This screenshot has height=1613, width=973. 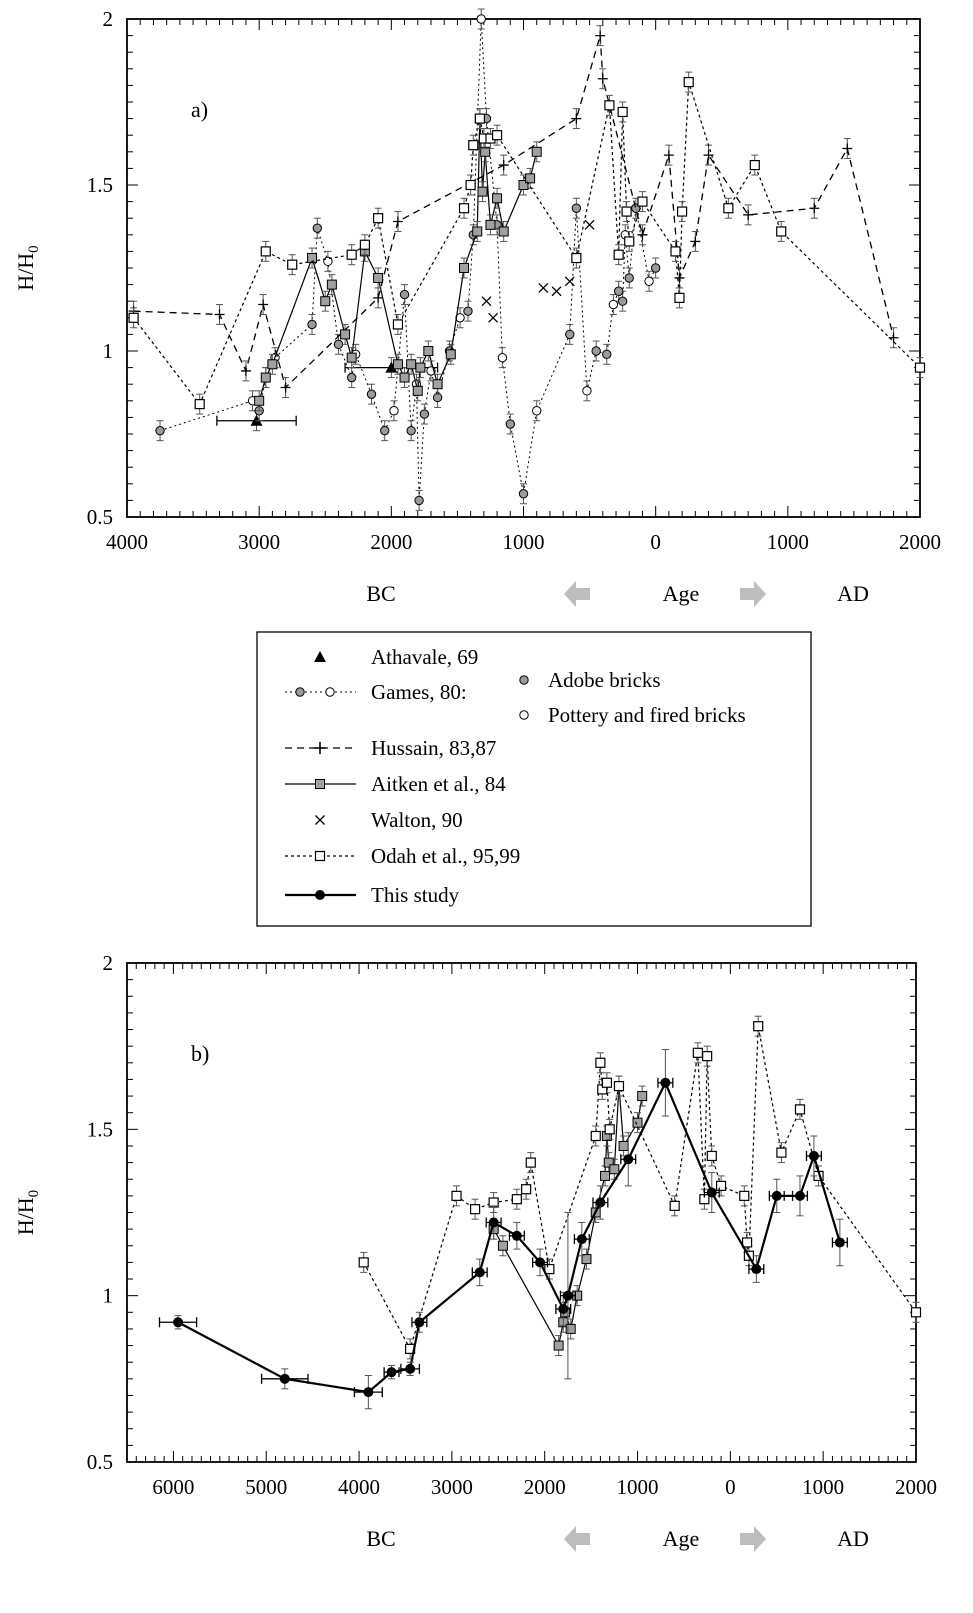 I want to click on legend-sub-item: Pottery and fired bricks, so click(x=632, y=715).